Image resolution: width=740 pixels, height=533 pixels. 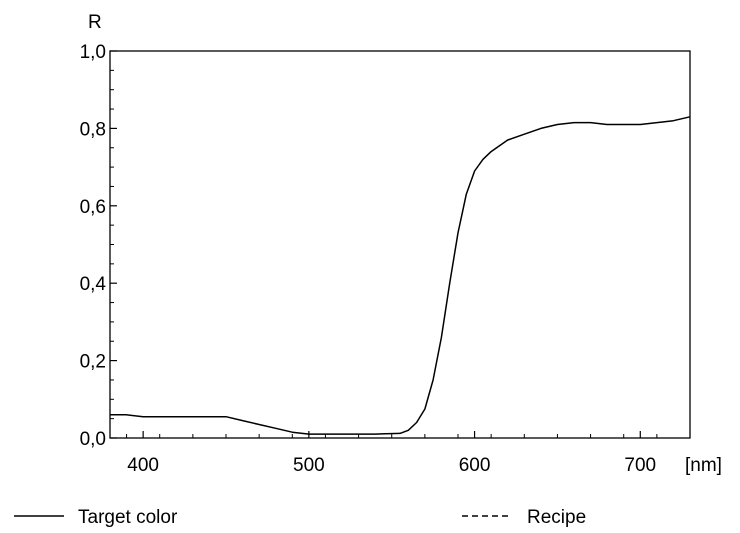 I want to click on y-tick-label: 1,0, so click(x=93, y=52).